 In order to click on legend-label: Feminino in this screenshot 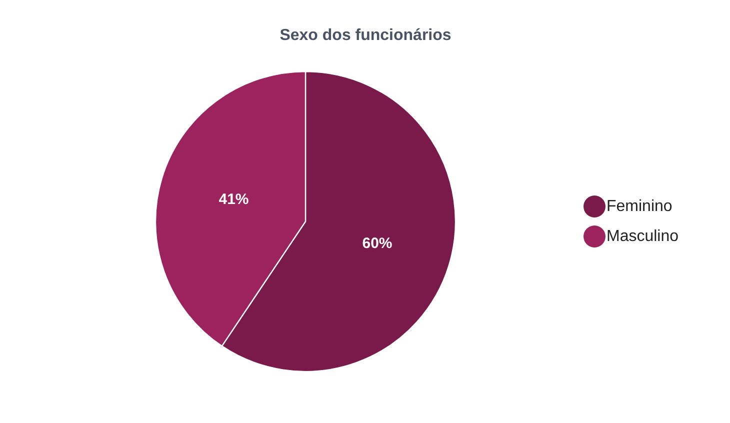, I will do `click(639, 206)`.